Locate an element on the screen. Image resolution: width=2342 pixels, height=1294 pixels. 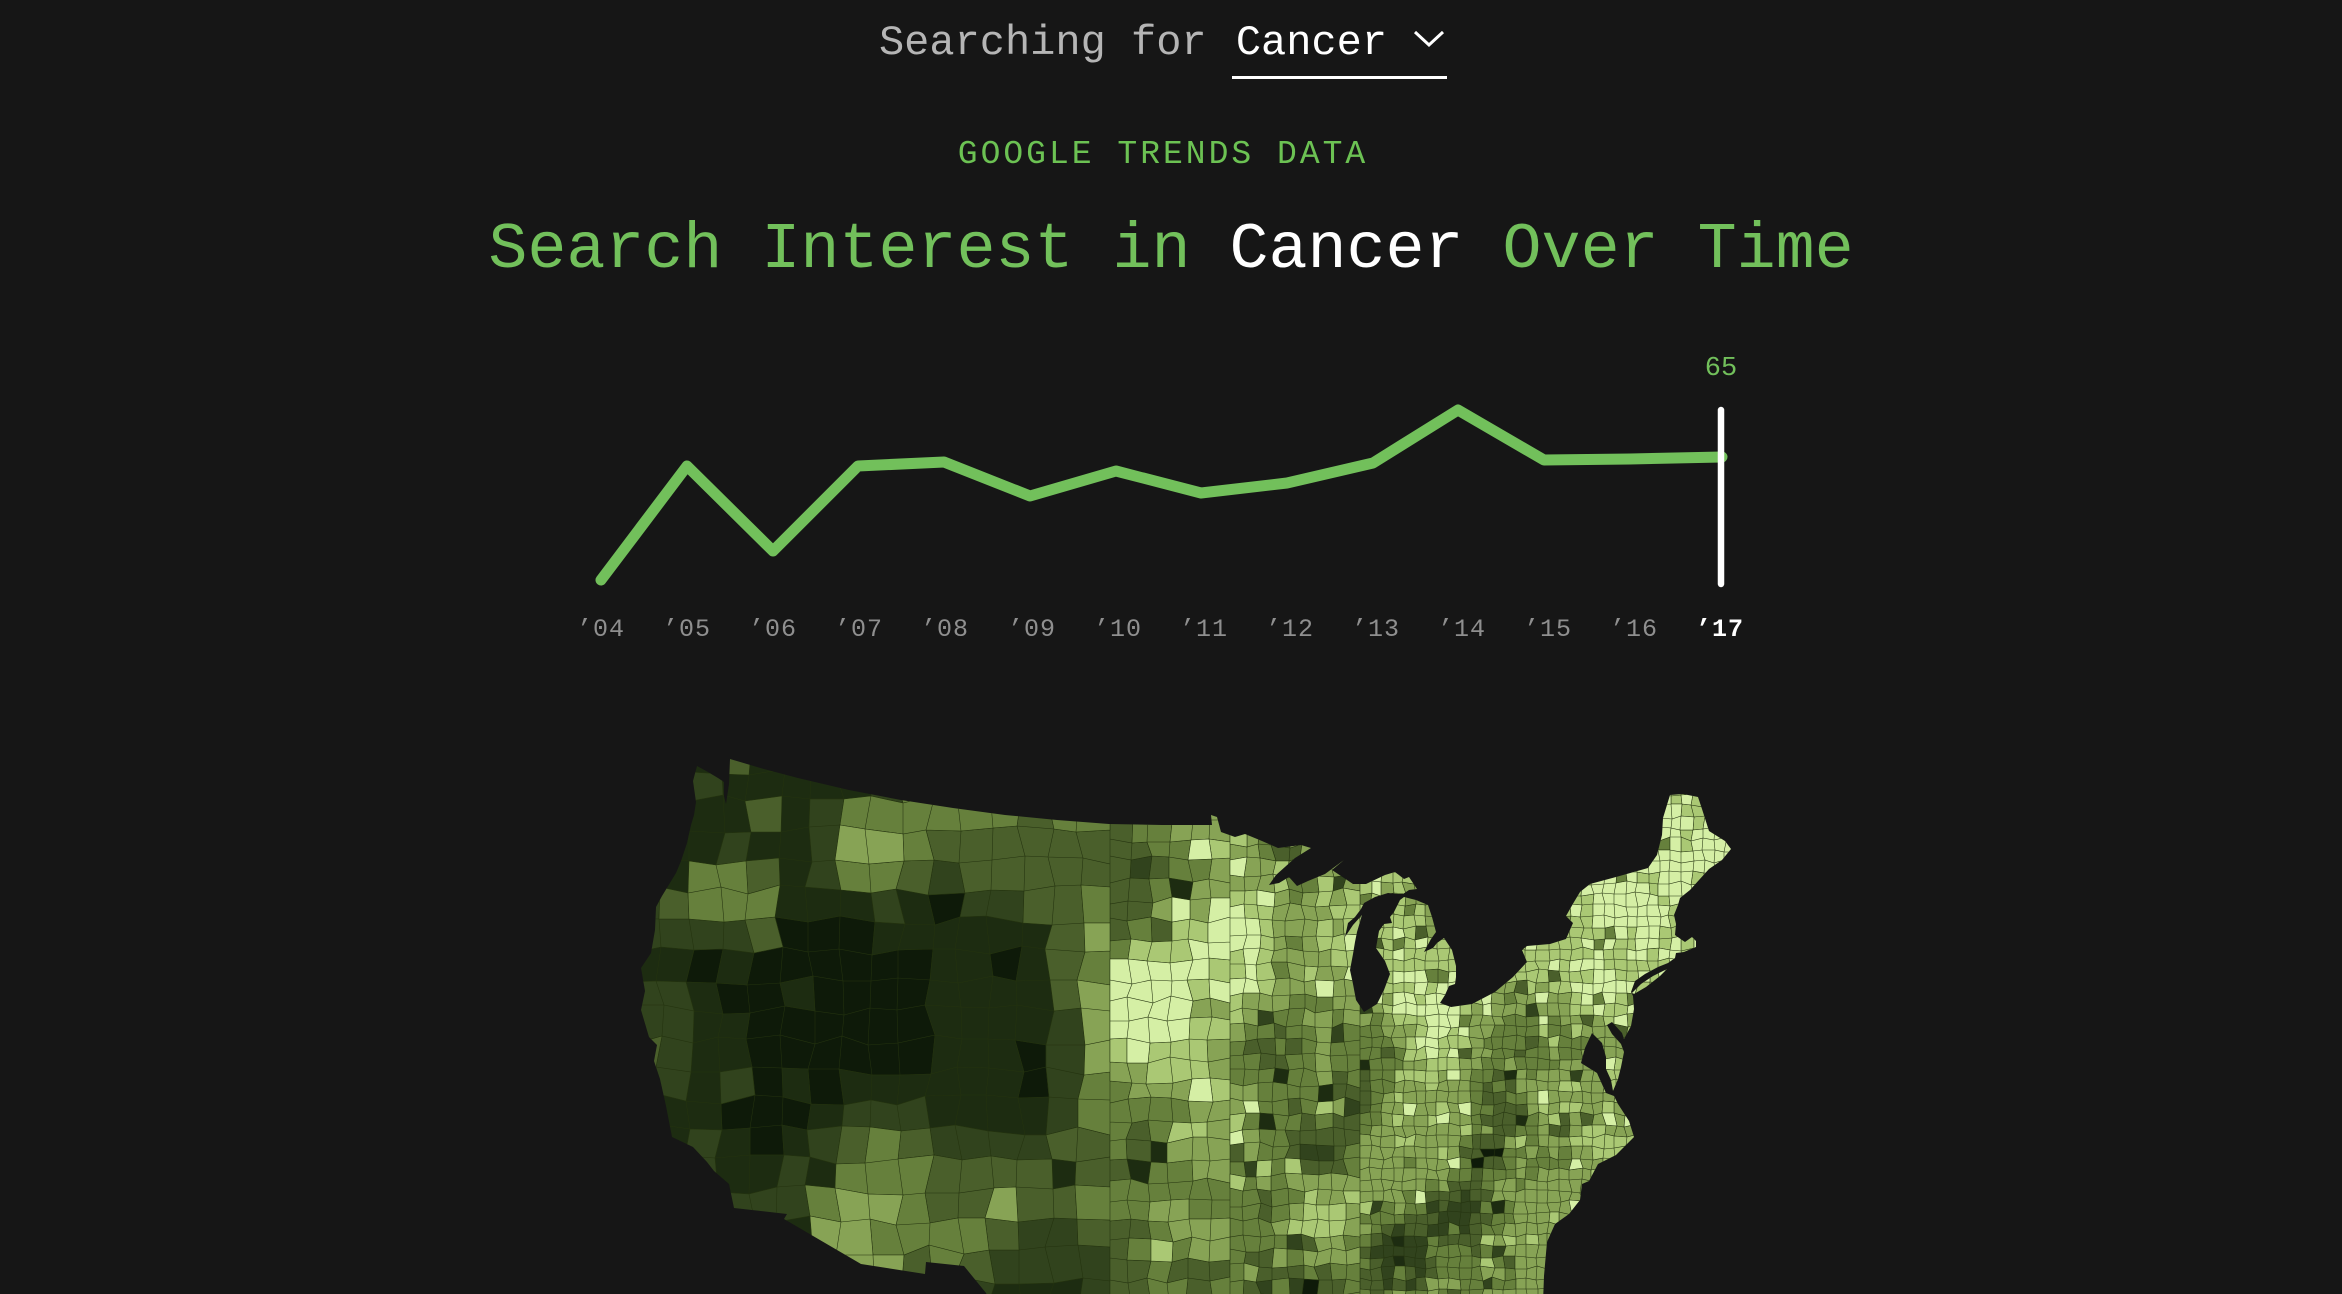
svg-text: ’11 is located at coordinates (1204, 629).